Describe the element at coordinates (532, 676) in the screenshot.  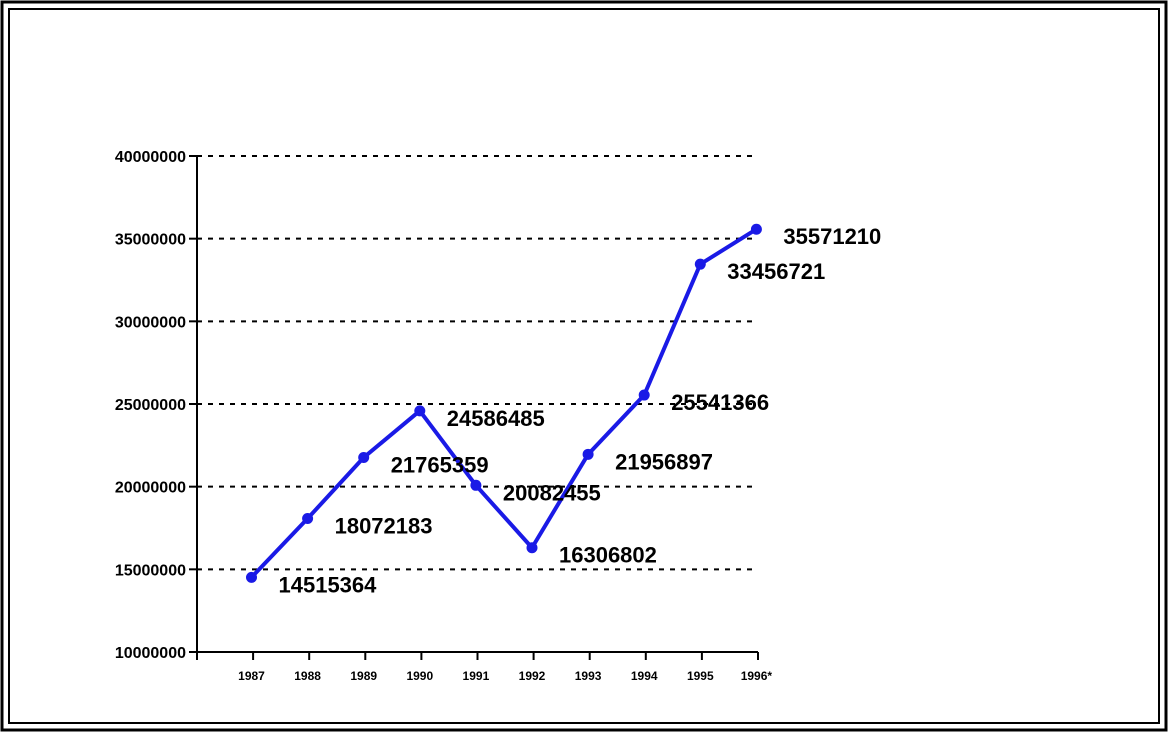
I see `x-tick-label: 1992` at that location.